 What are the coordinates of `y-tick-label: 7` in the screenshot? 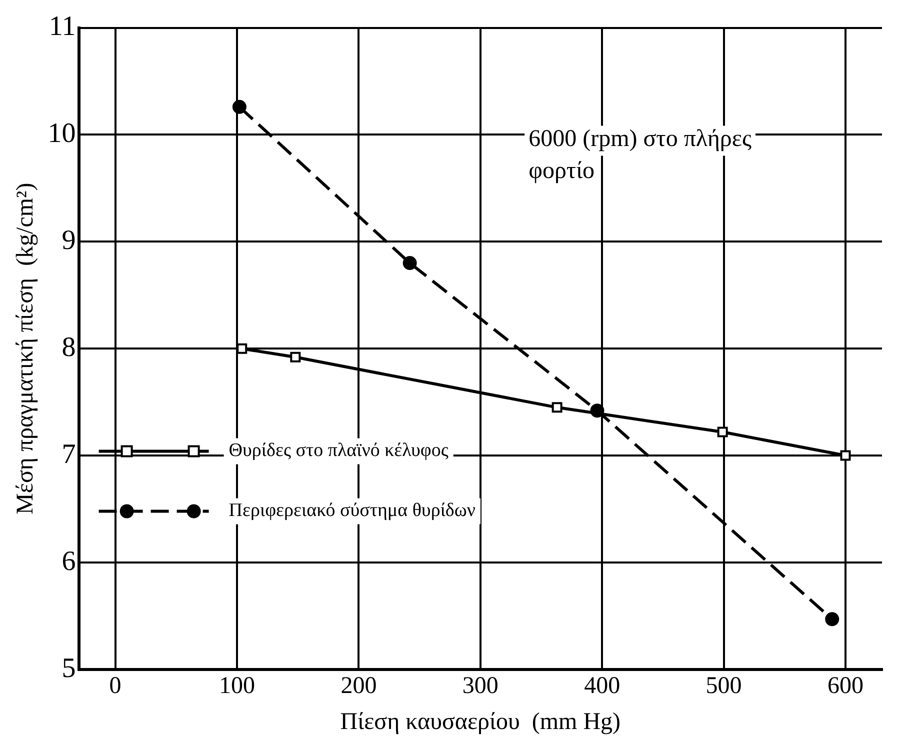 It's located at (69, 454).